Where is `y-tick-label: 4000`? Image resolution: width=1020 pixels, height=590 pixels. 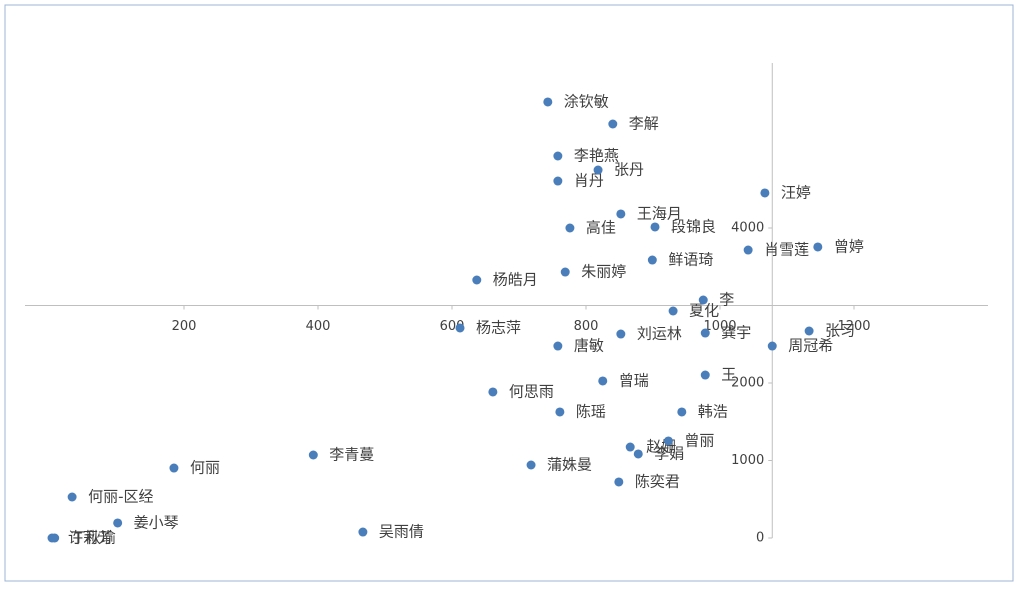
y-tick-label: 4000 is located at coordinates (747, 228).